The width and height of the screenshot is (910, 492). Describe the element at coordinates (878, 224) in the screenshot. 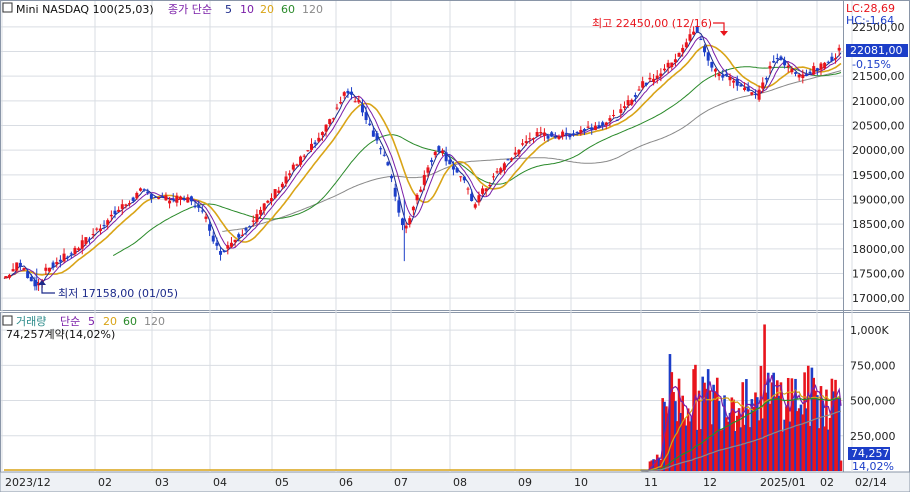

I see `price-y-tick-label: 18500,00` at that location.